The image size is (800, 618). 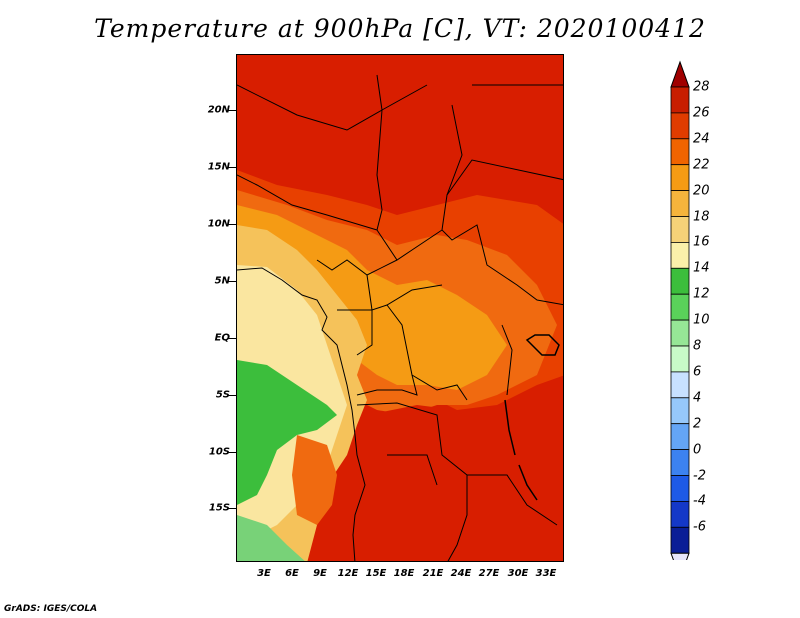 What do you see at coordinates (222, 281) in the screenshot?
I see `lat-label: 5N` at bounding box center [222, 281].